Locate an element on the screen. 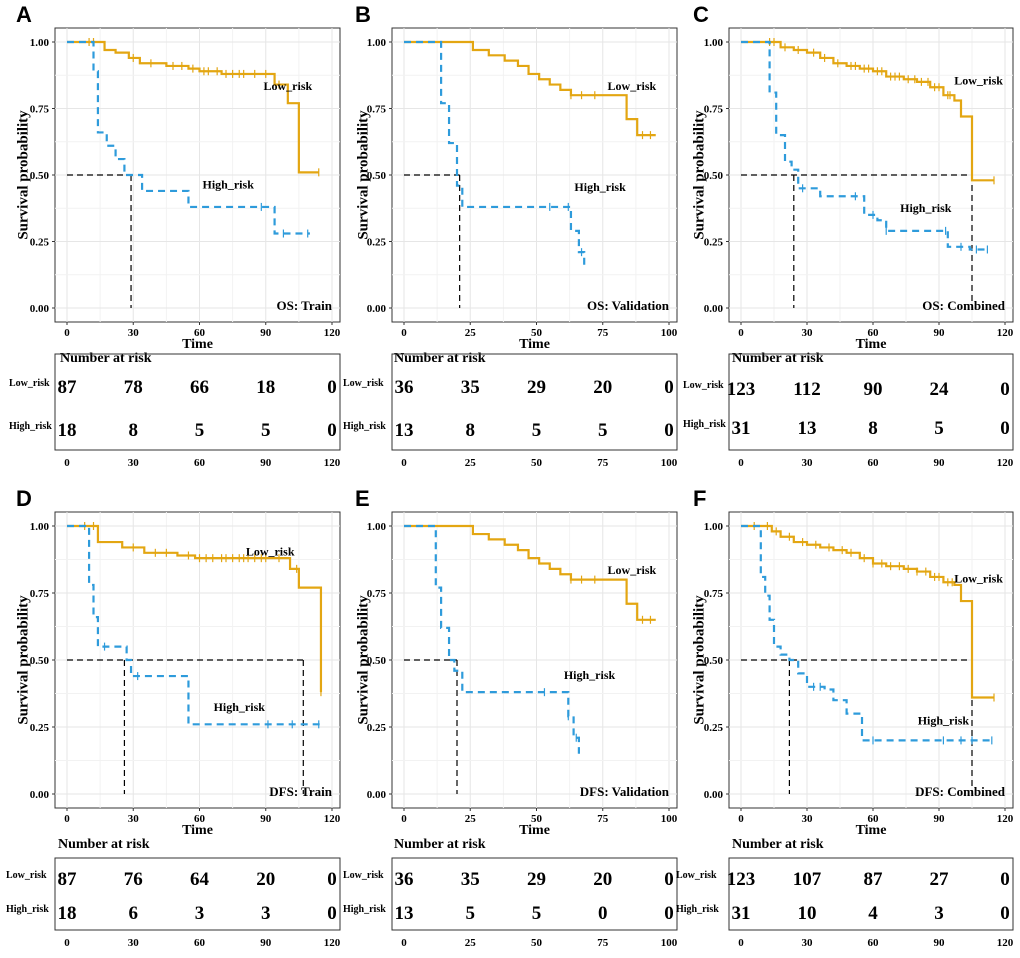 This screenshot has height=958, width=1020. risk-table-tick: 75 is located at coordinates (603, 463).